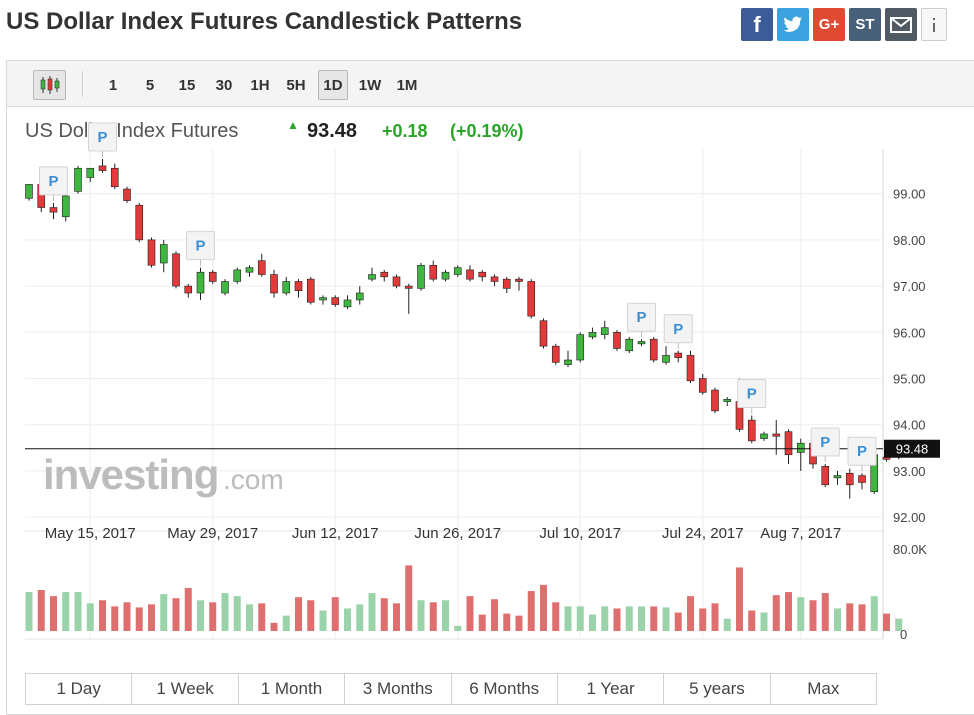 The height and width of the screenshot is (715, 974). I want to click on interval-1m: 1M, so click(407, 85).